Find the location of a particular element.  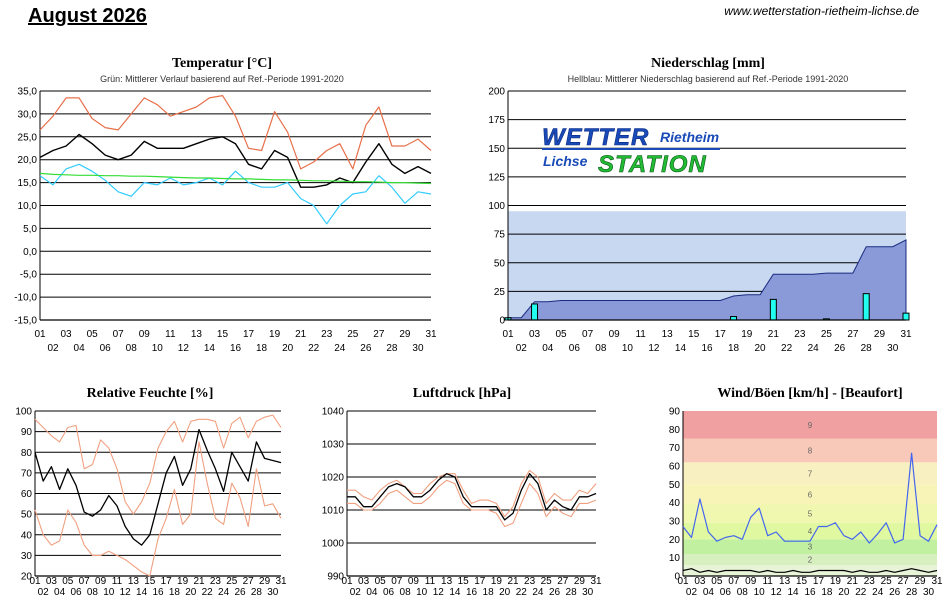

website-url: www.wetterstation-rietheim-lichse.de is located at coordinates (821, 11).